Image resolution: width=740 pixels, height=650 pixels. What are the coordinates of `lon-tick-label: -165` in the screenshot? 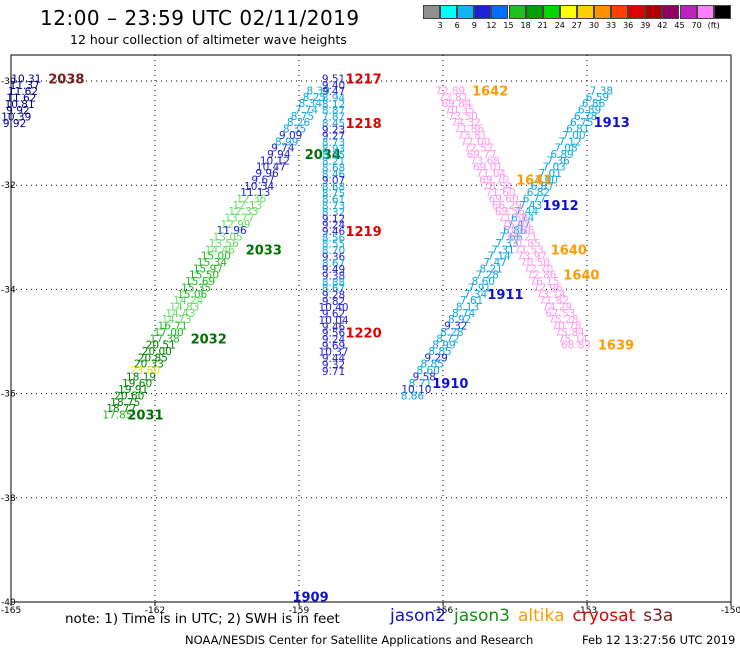 It's located at (11, 611).